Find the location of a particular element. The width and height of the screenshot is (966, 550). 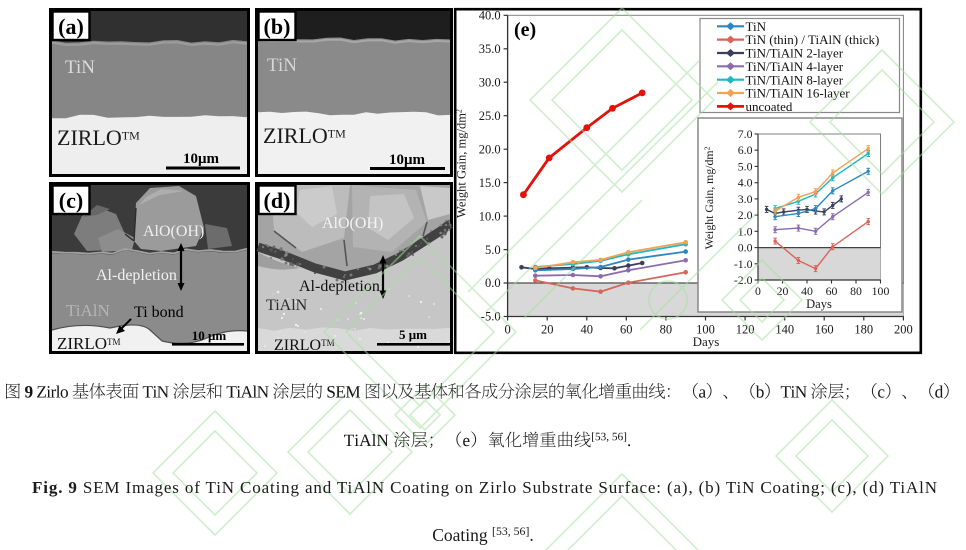

svg-text: (c) is located at coordinates (71, 200).